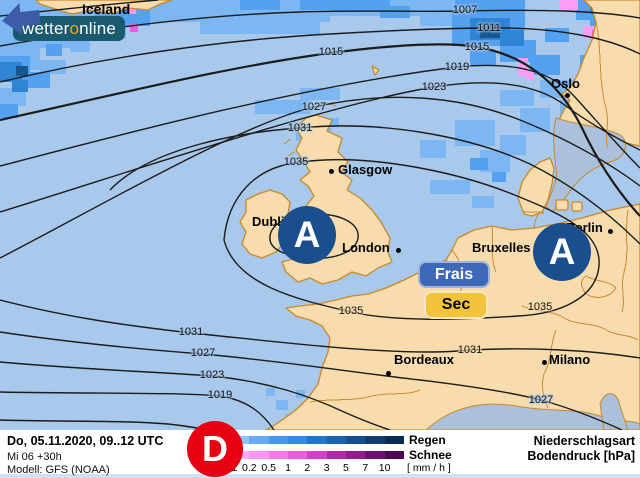  Describe the element at coordinates (430, 455) in the screenshot. I see `snow-scale-label: Schnee` at that location.